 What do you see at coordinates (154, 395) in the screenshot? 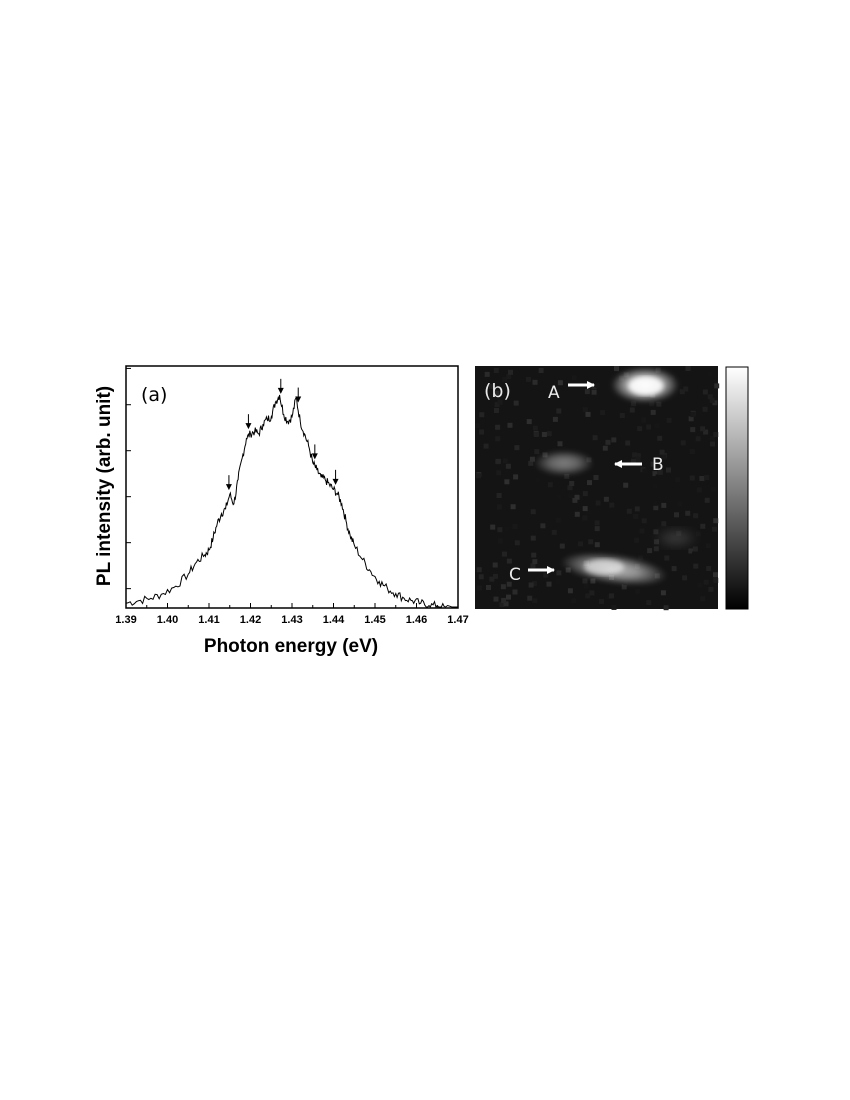
I see `panel-label-a: (a)` at bounding box center [154, 395].